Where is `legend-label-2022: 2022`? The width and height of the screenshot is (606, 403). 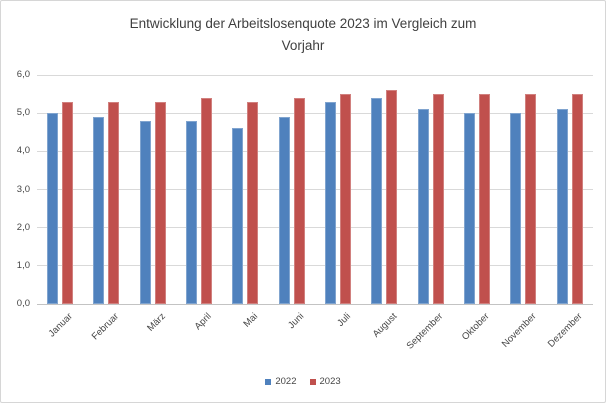 legend-label-2022: 2022 is located at coordinates (286, 381).